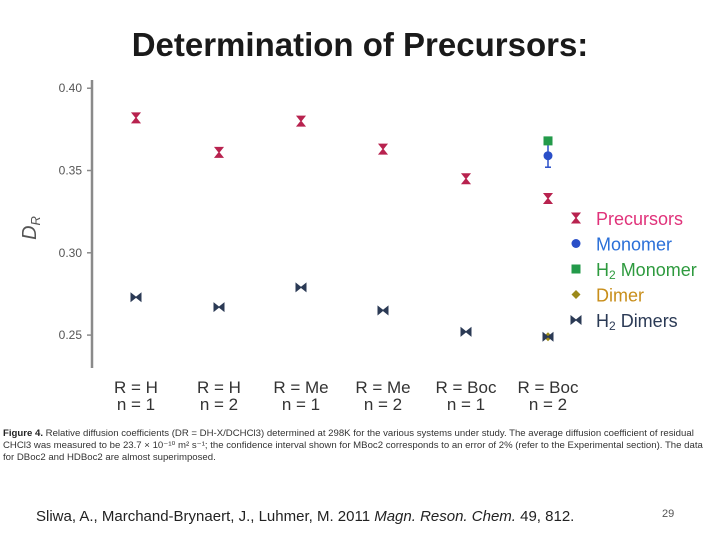  What do you see at coordinates (445, 516) in the screenshot?
I see `citation-journal: Magn. Reson. Chem.` at bounding box center [445, 516].